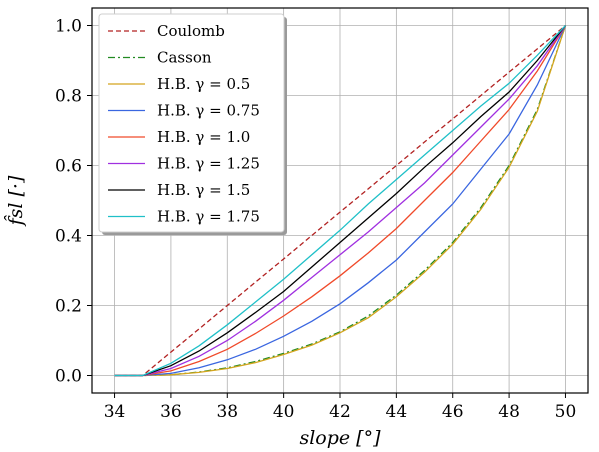 This screenshot has width=599, height=452. Describe the element at coordinates (340, 412) in the screenshot. I see `x-tick-label: 42` at that location.